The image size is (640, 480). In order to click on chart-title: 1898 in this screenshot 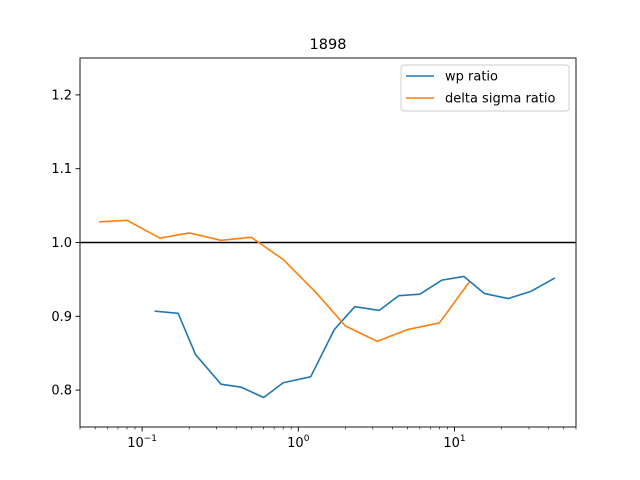, I will do `click(328, 45)`.